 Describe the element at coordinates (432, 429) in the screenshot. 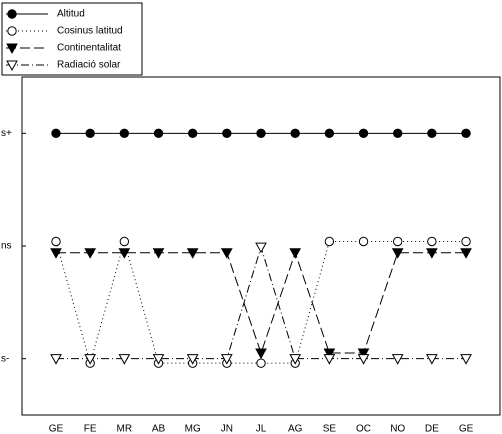

I see `x-tick-label: DE` at that location.